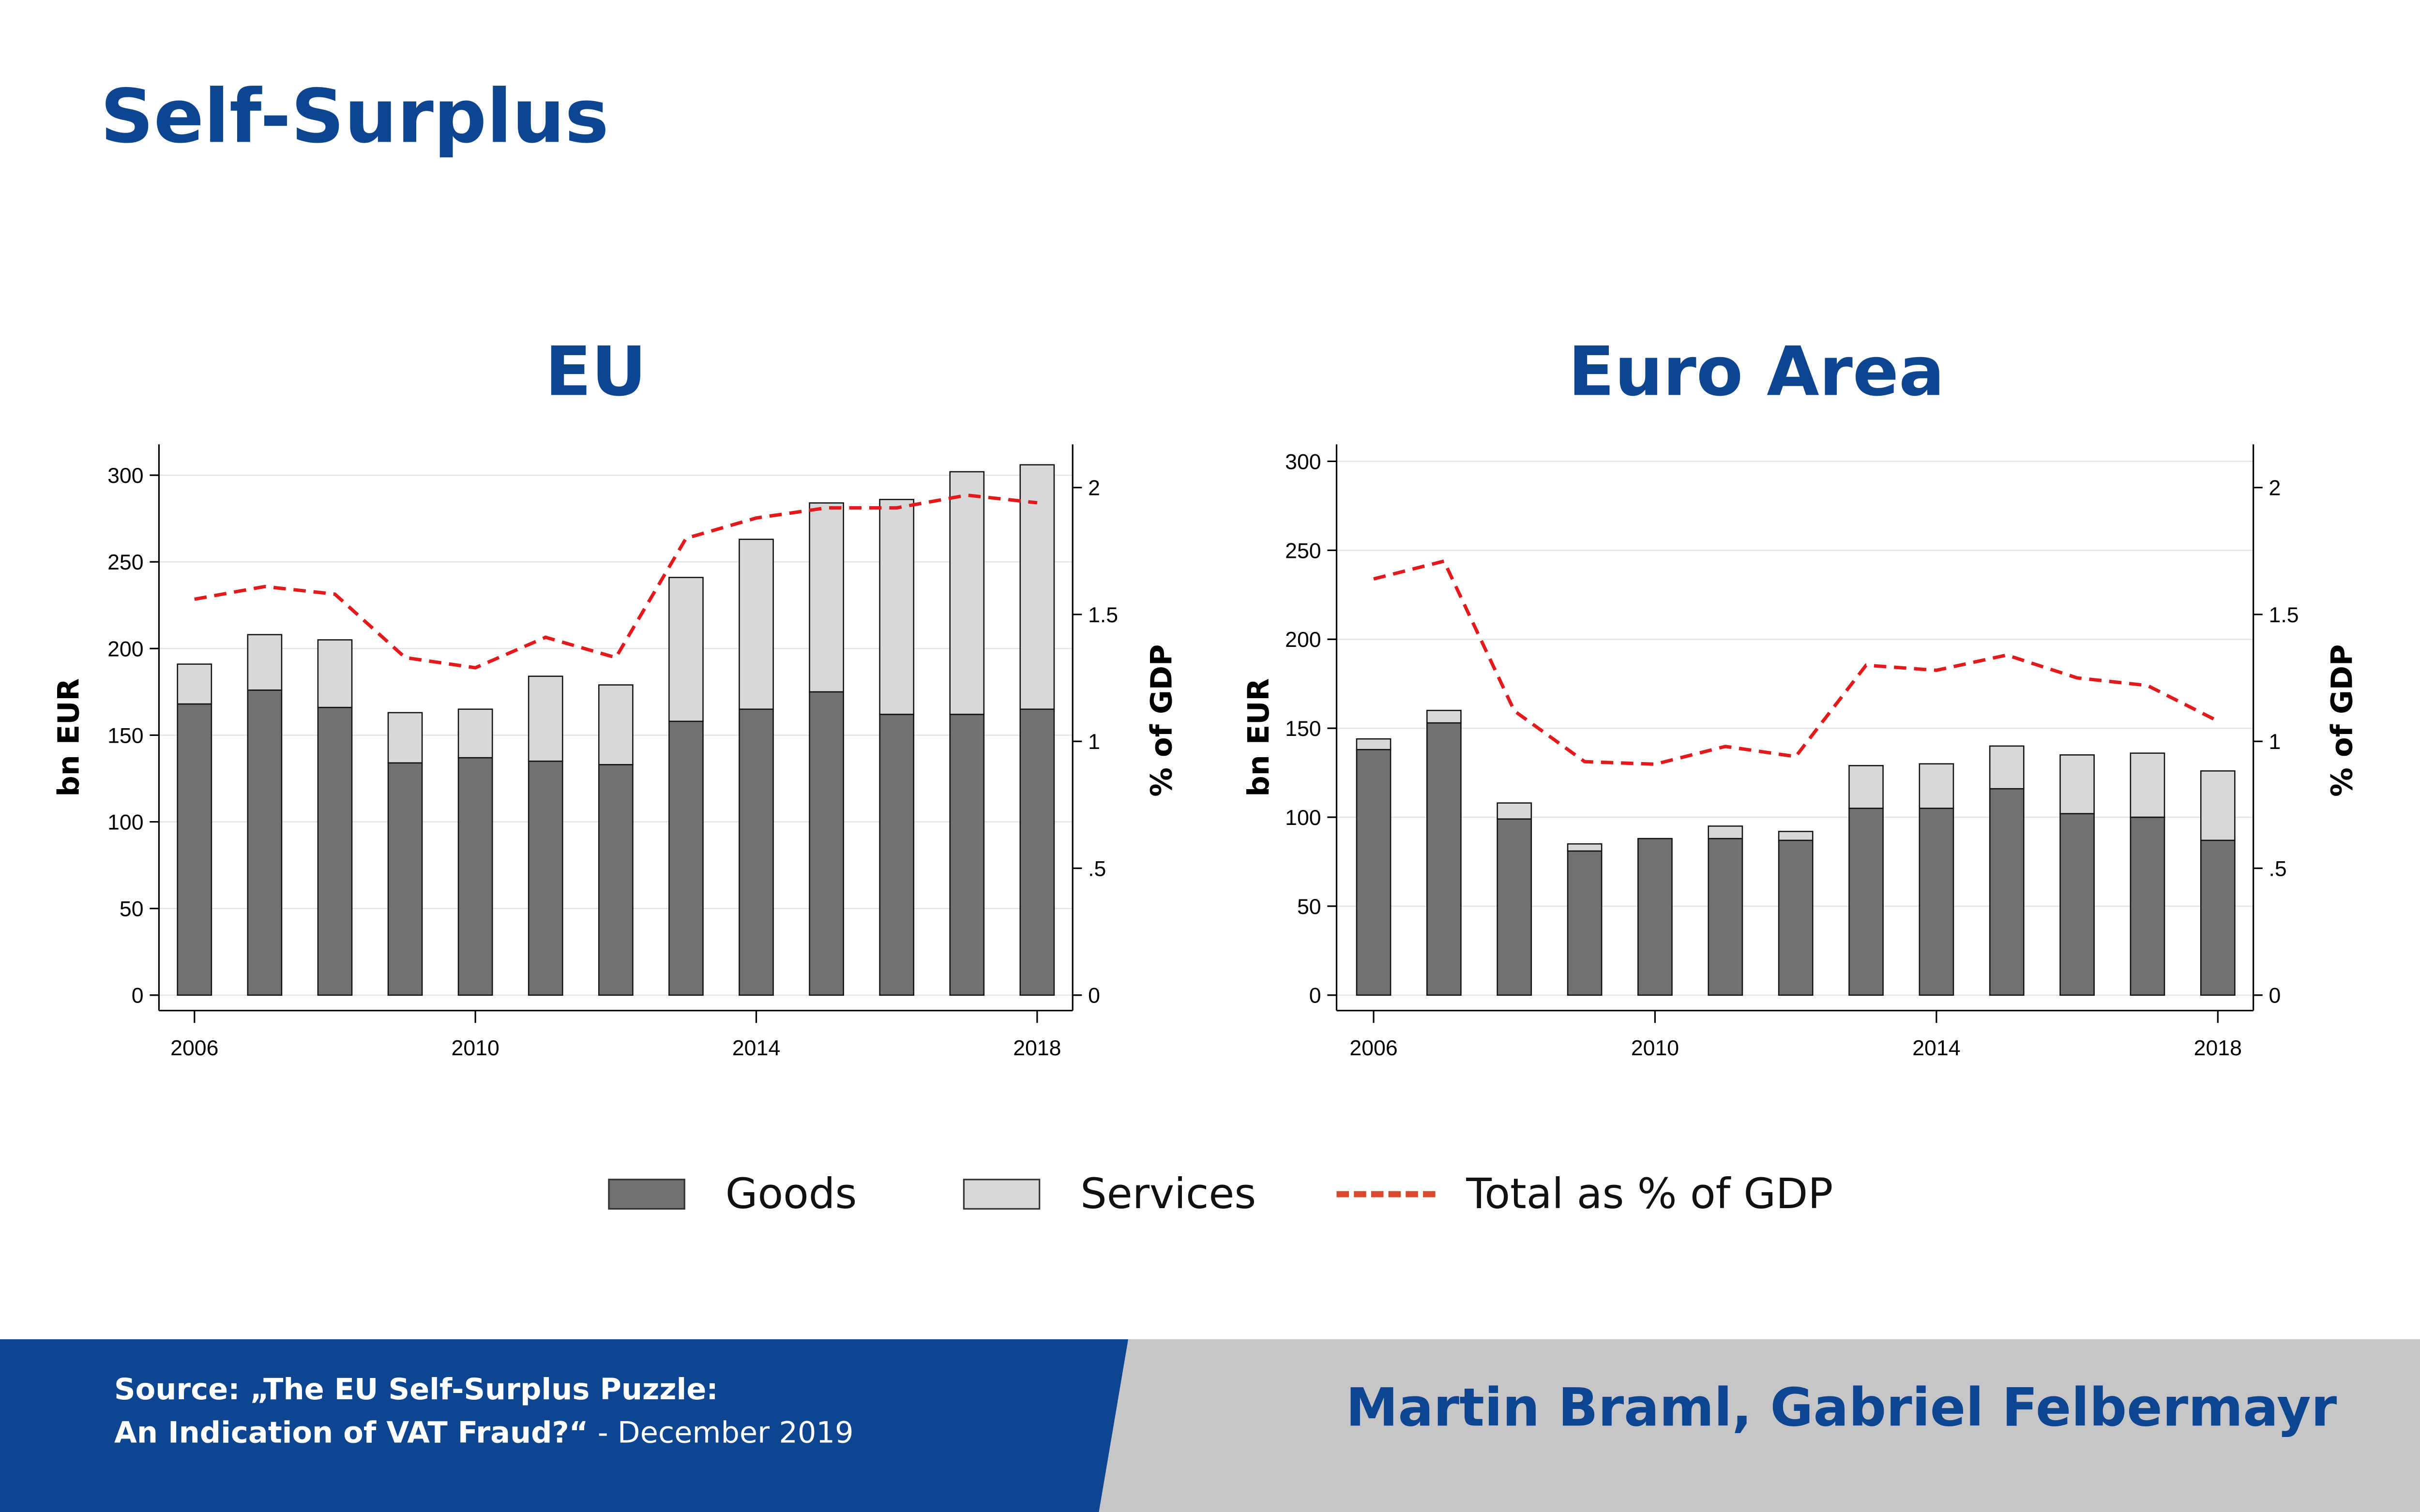 This screenshot has height=1512, width=2420. What do you see at coordinates (1796, 662) in the screenshot?
I see `line-total-pct-gdp` at bounding box center [1796, 662].